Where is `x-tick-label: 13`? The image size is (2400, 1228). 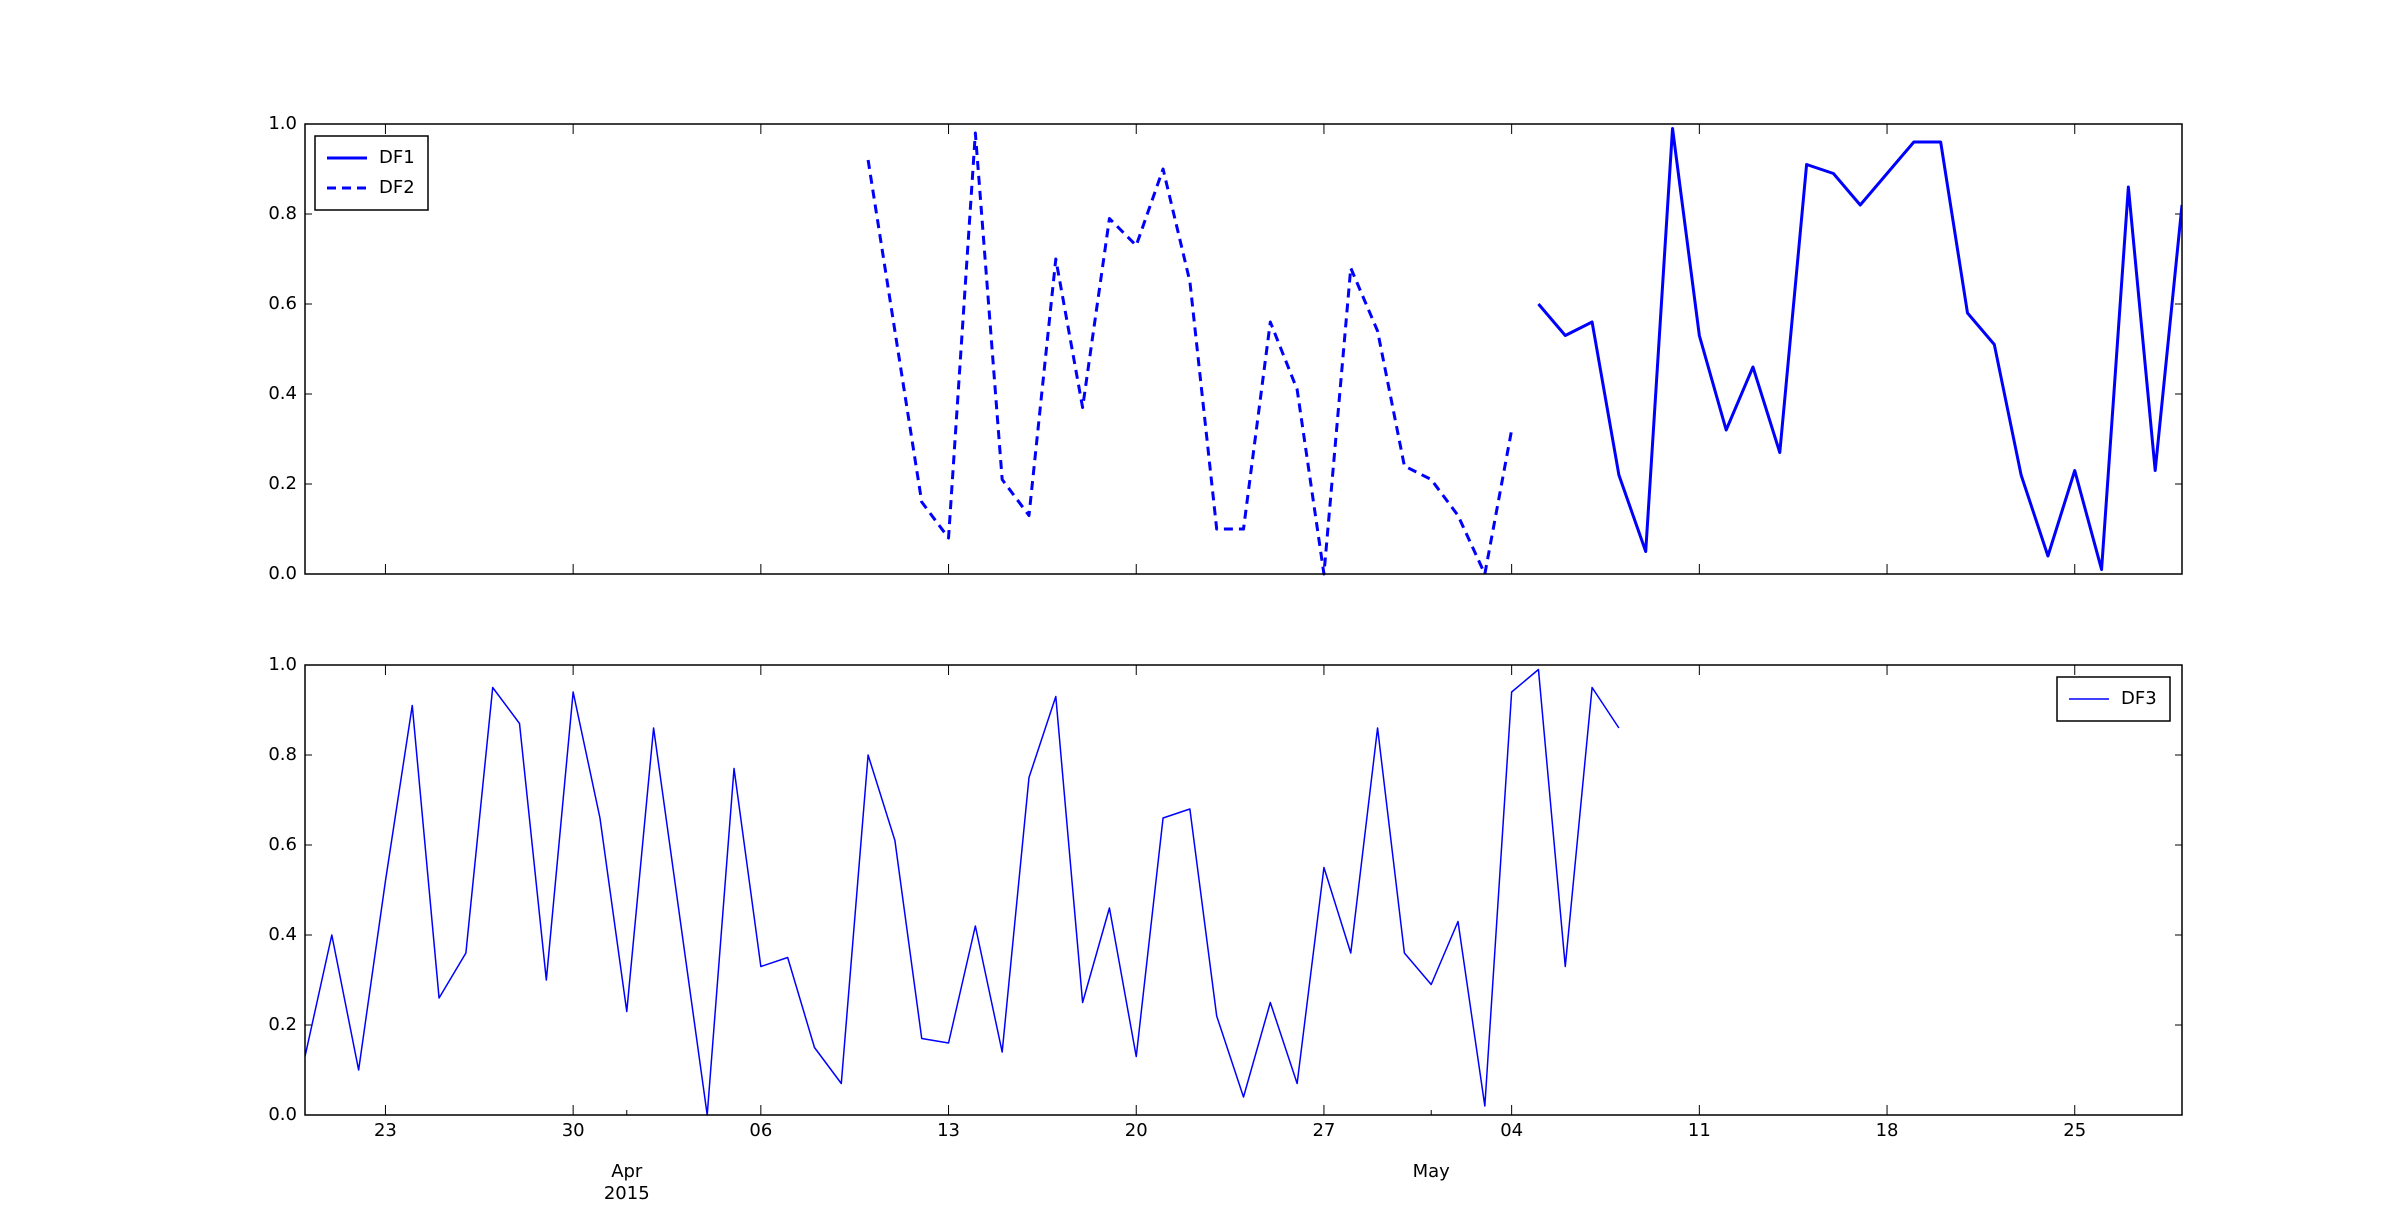 x-tick-label: 13 is located at coordinates (948, 1130).